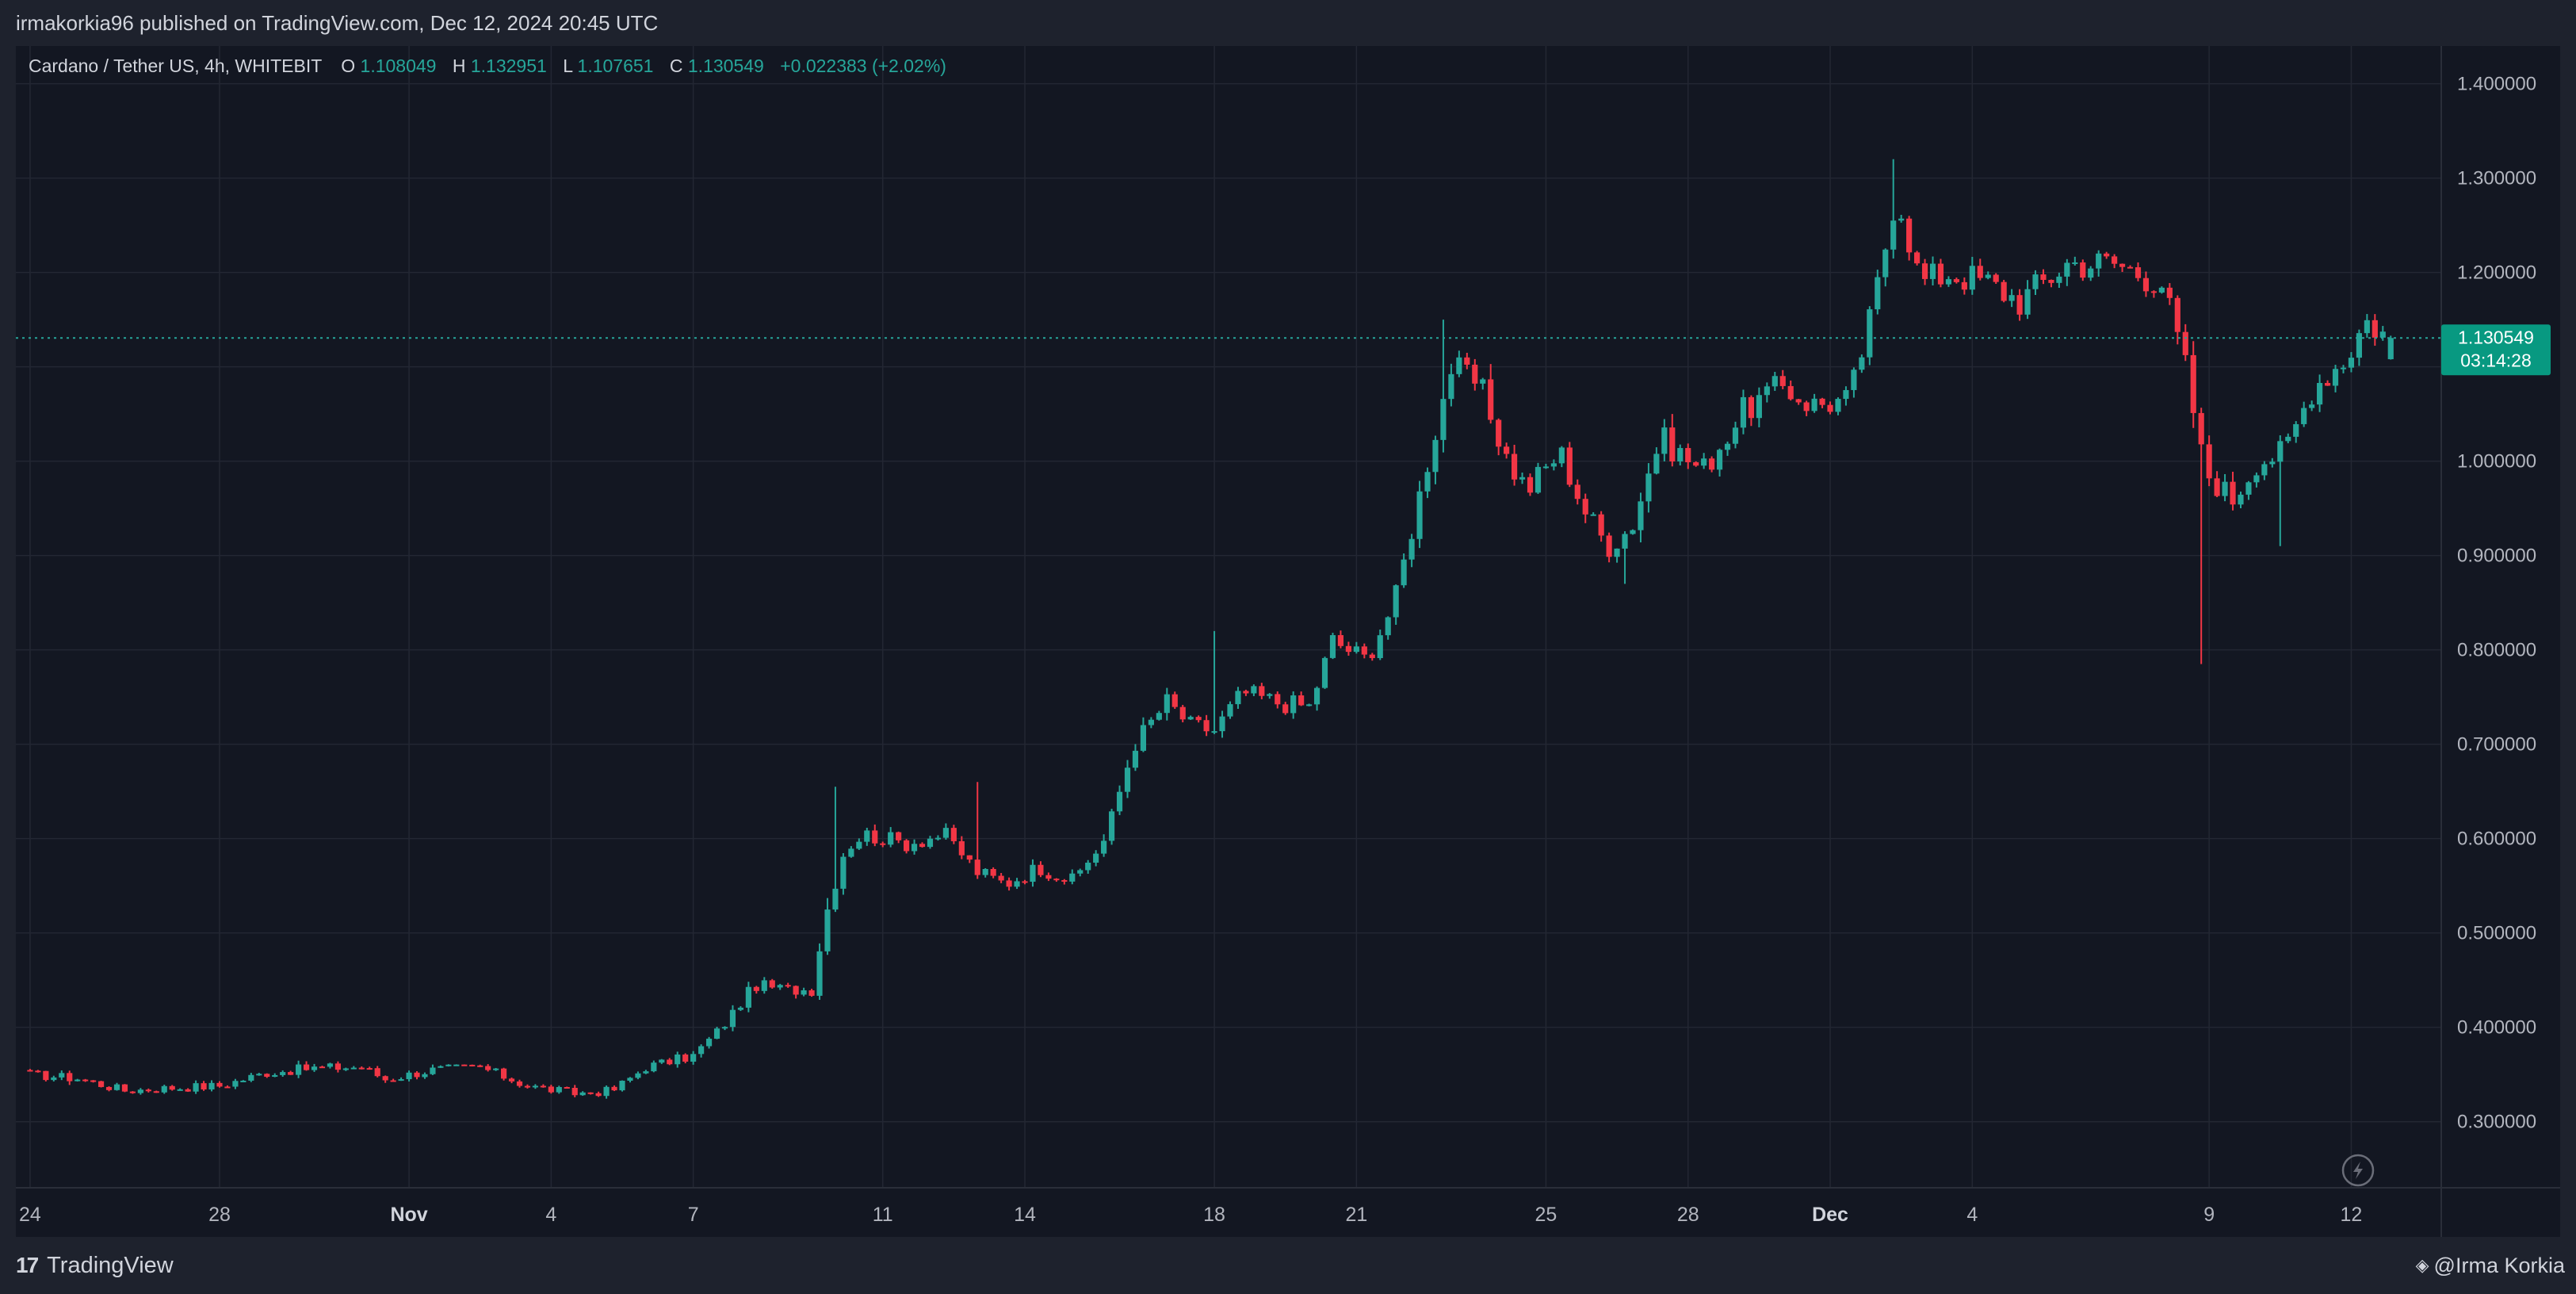 Image resolution: width=2576 pixels, height=1294 pixels. I want to click on tradingview-logo: 17 TradingView, so click(95, 1265).